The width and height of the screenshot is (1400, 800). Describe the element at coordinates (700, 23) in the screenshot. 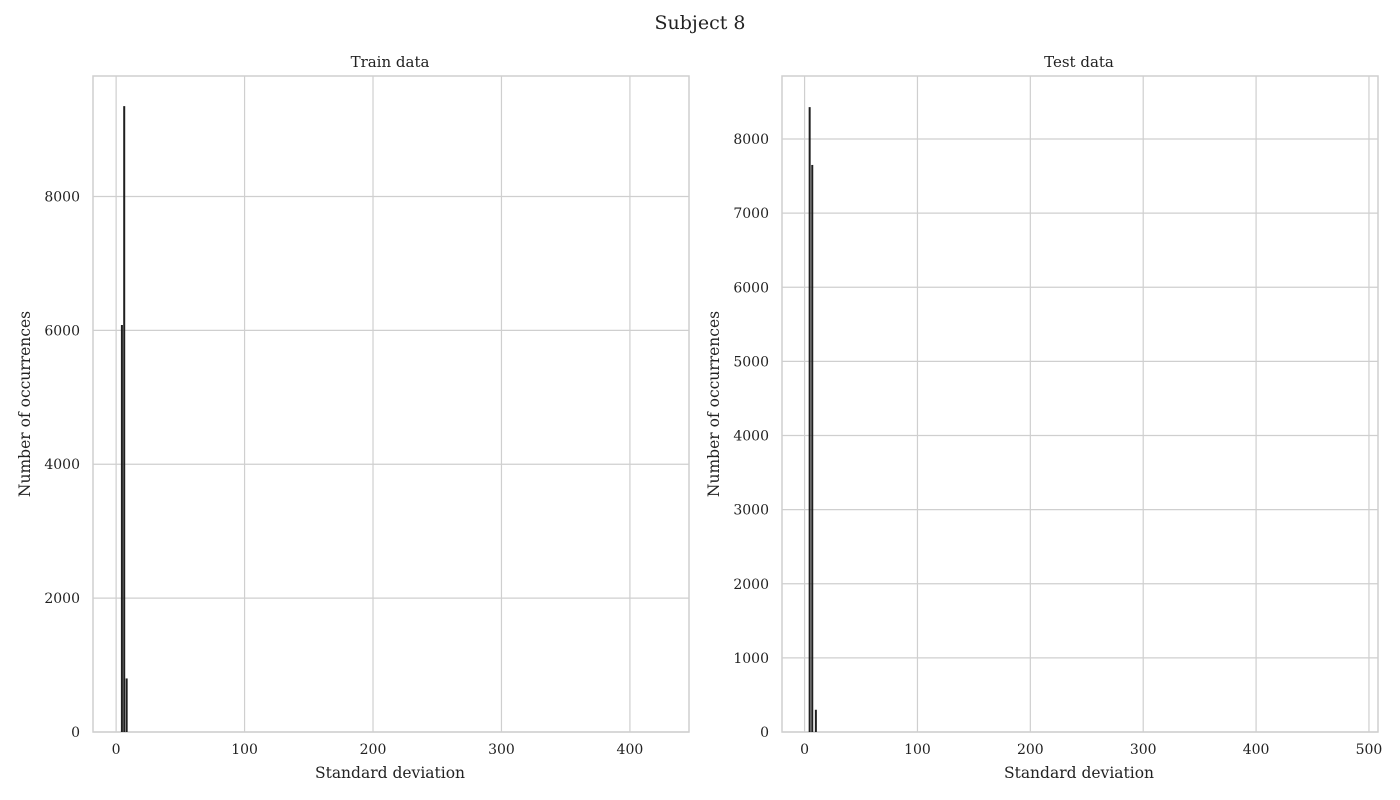

I see `figure-title: Subject 8` at that location.